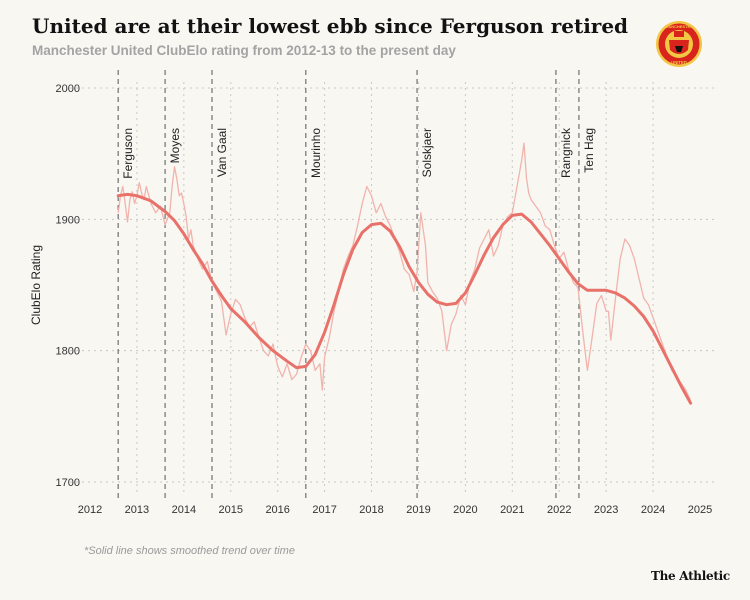  What do you see at coordinates (68, 483) in the screenshot?
I see `y-tick-label: 1700` at bounding box center [68, 483].